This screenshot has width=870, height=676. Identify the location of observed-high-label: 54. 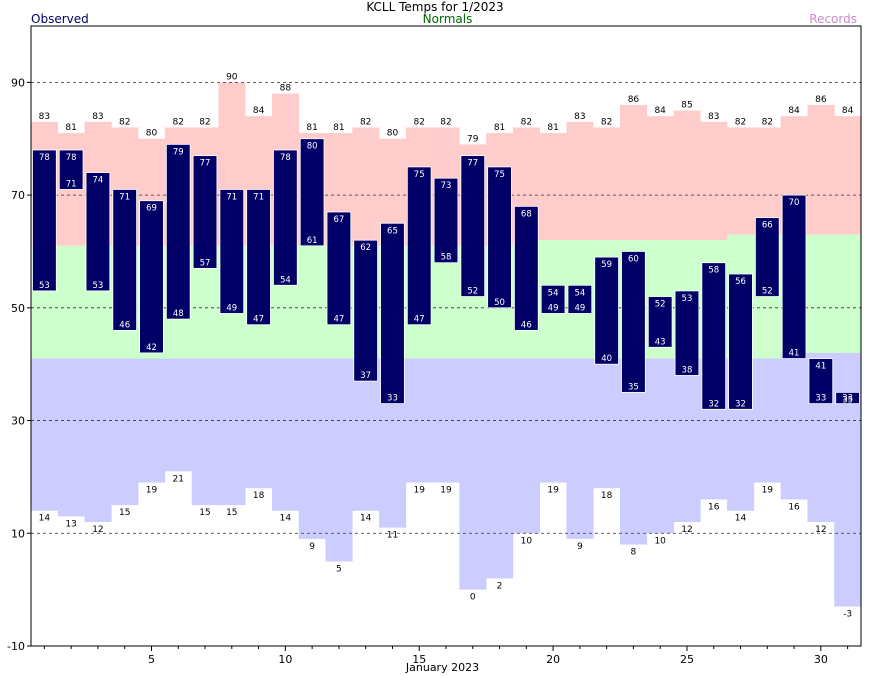
(553, 293).